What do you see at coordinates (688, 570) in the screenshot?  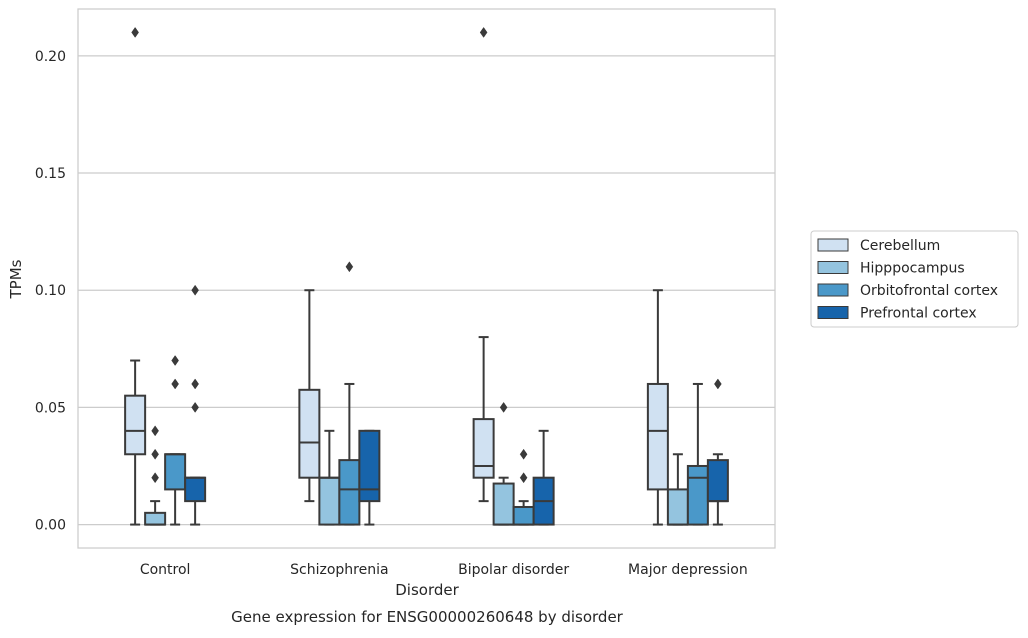 I see `x-tick-label: Major depression` at bounding box center [688, 570].